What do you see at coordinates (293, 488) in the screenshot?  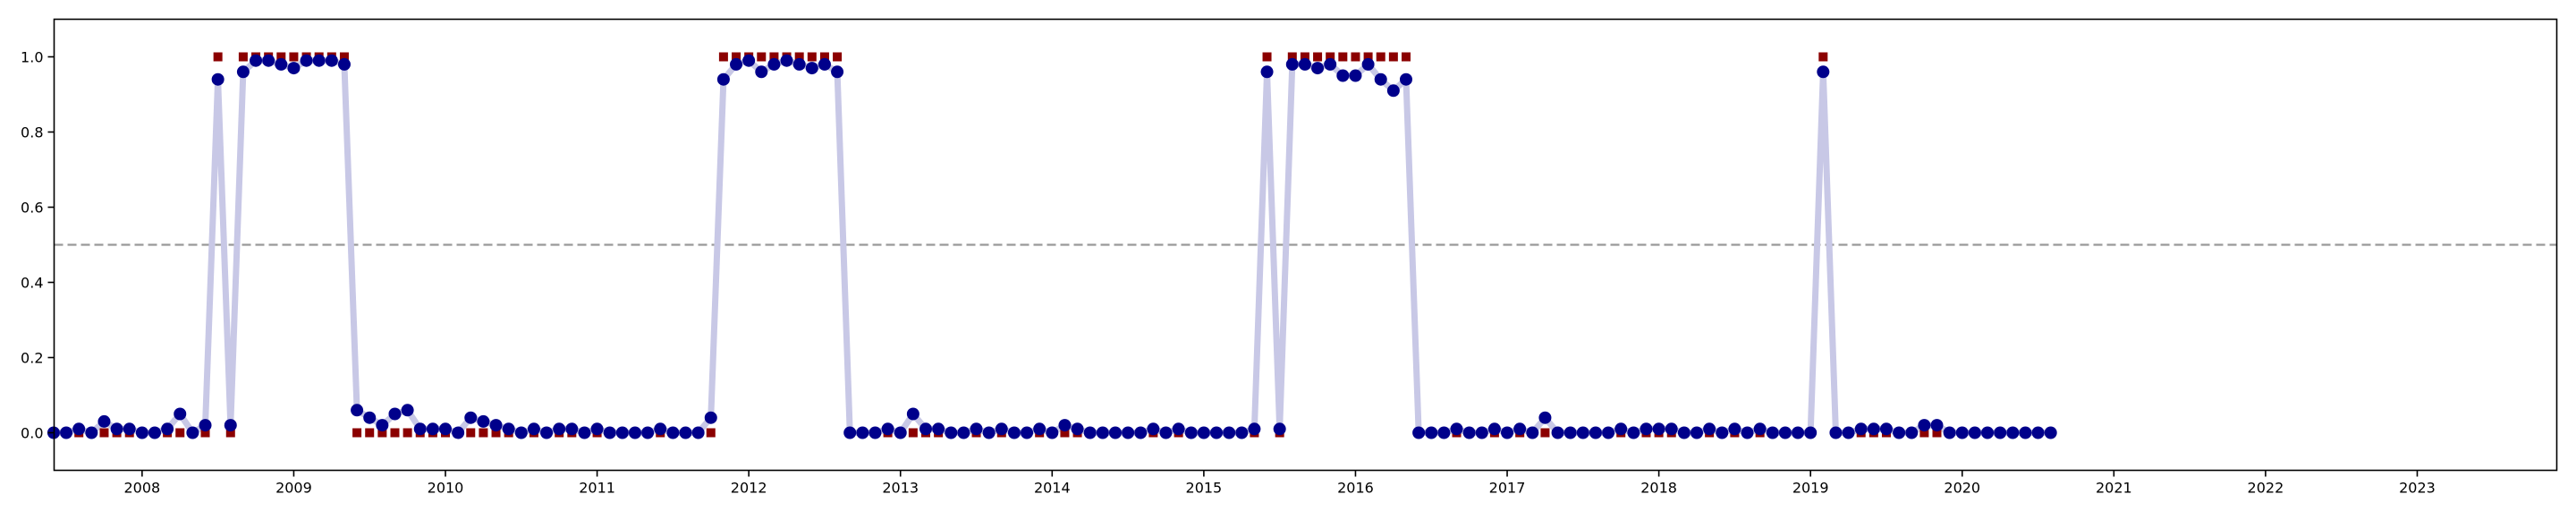 I see `x-tick-label: 2009` at bounding box center [293, 488].